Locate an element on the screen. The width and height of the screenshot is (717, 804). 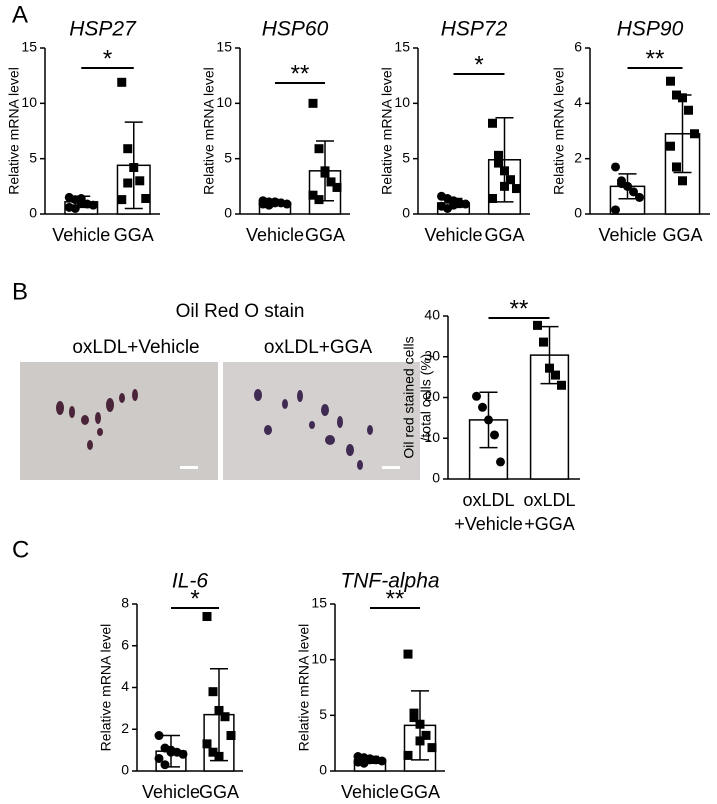
x-tick-label: +Vehicle is located at coordinates (488, 524).